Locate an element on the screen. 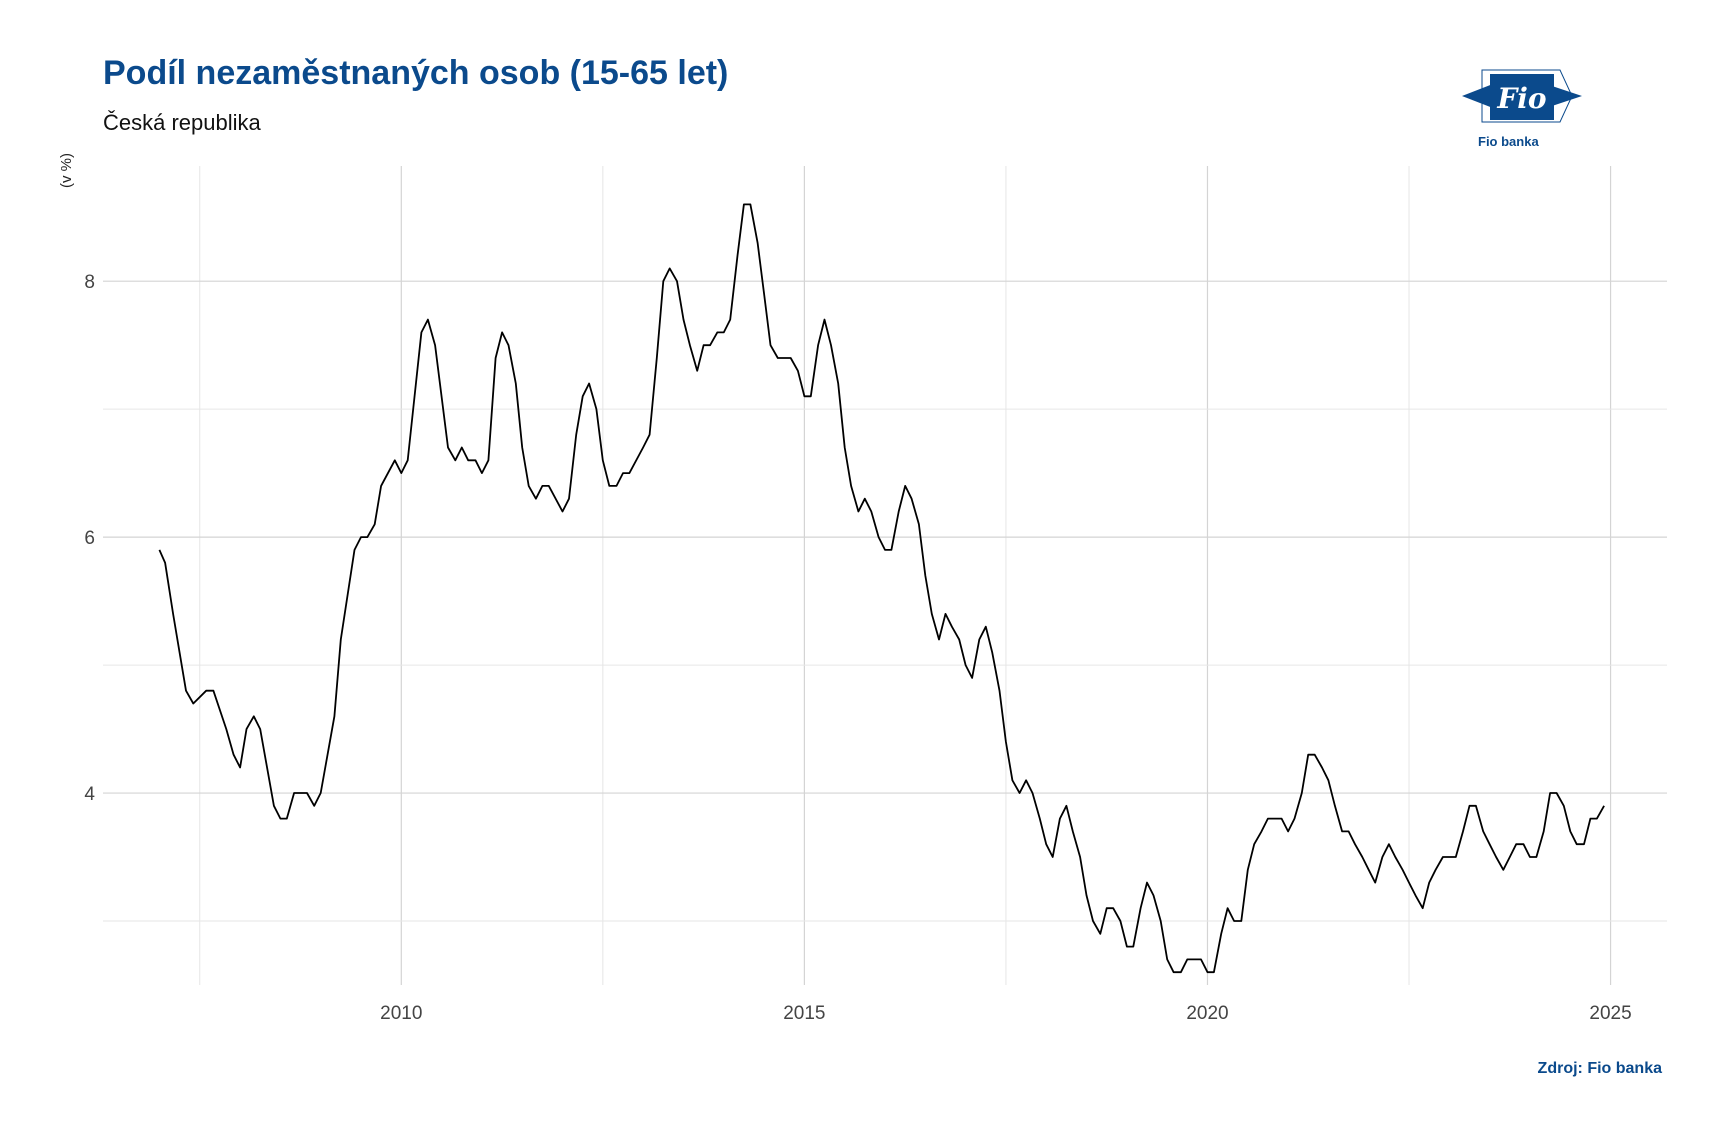 Image resolution: width=1710 pixels, height=1134 pixels. fio-banka-logo: Fio is located at coordinates (1522, 96).